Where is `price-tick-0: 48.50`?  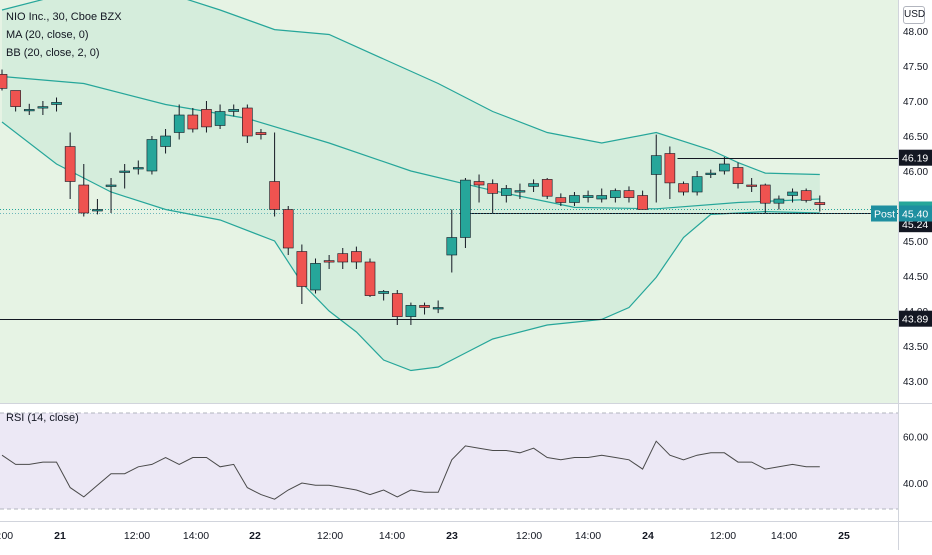 price-tick-0: 48.50 is located at coordinates (915, 1).